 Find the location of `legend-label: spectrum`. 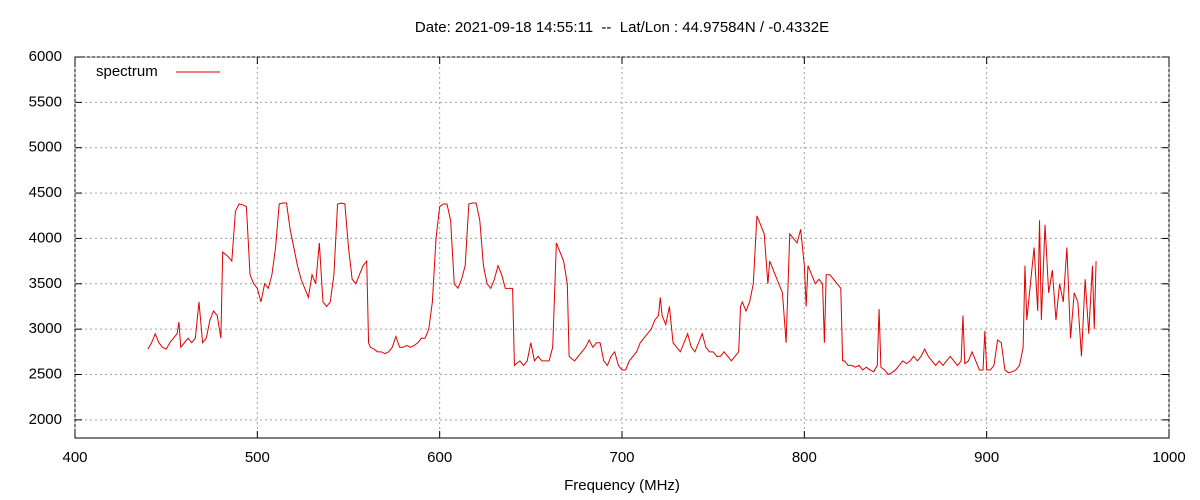

legend-label: spectrum is located at coordinates (127, 71).